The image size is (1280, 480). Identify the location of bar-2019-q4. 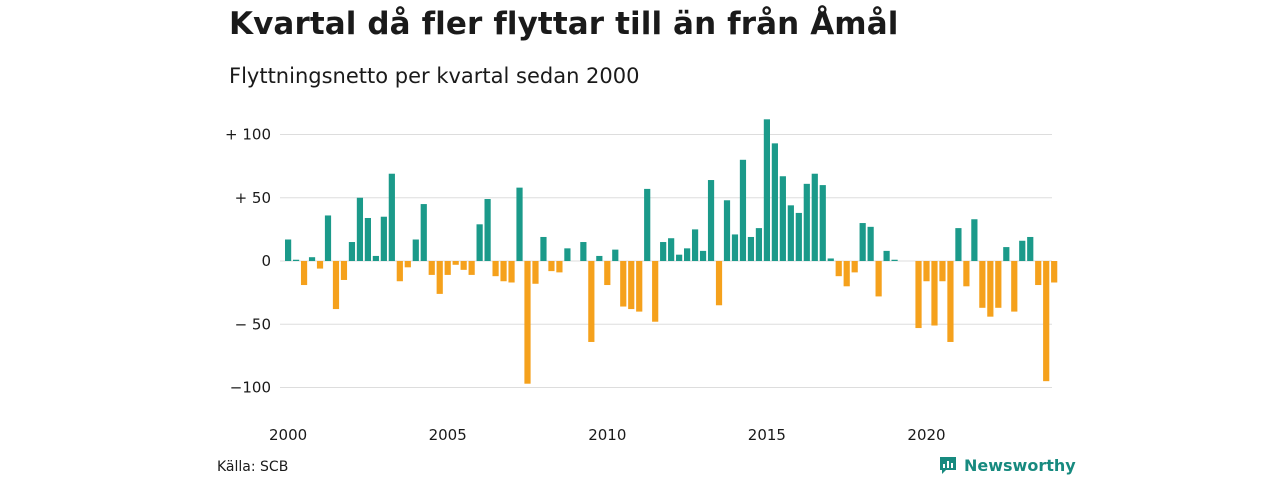
(918, 295).